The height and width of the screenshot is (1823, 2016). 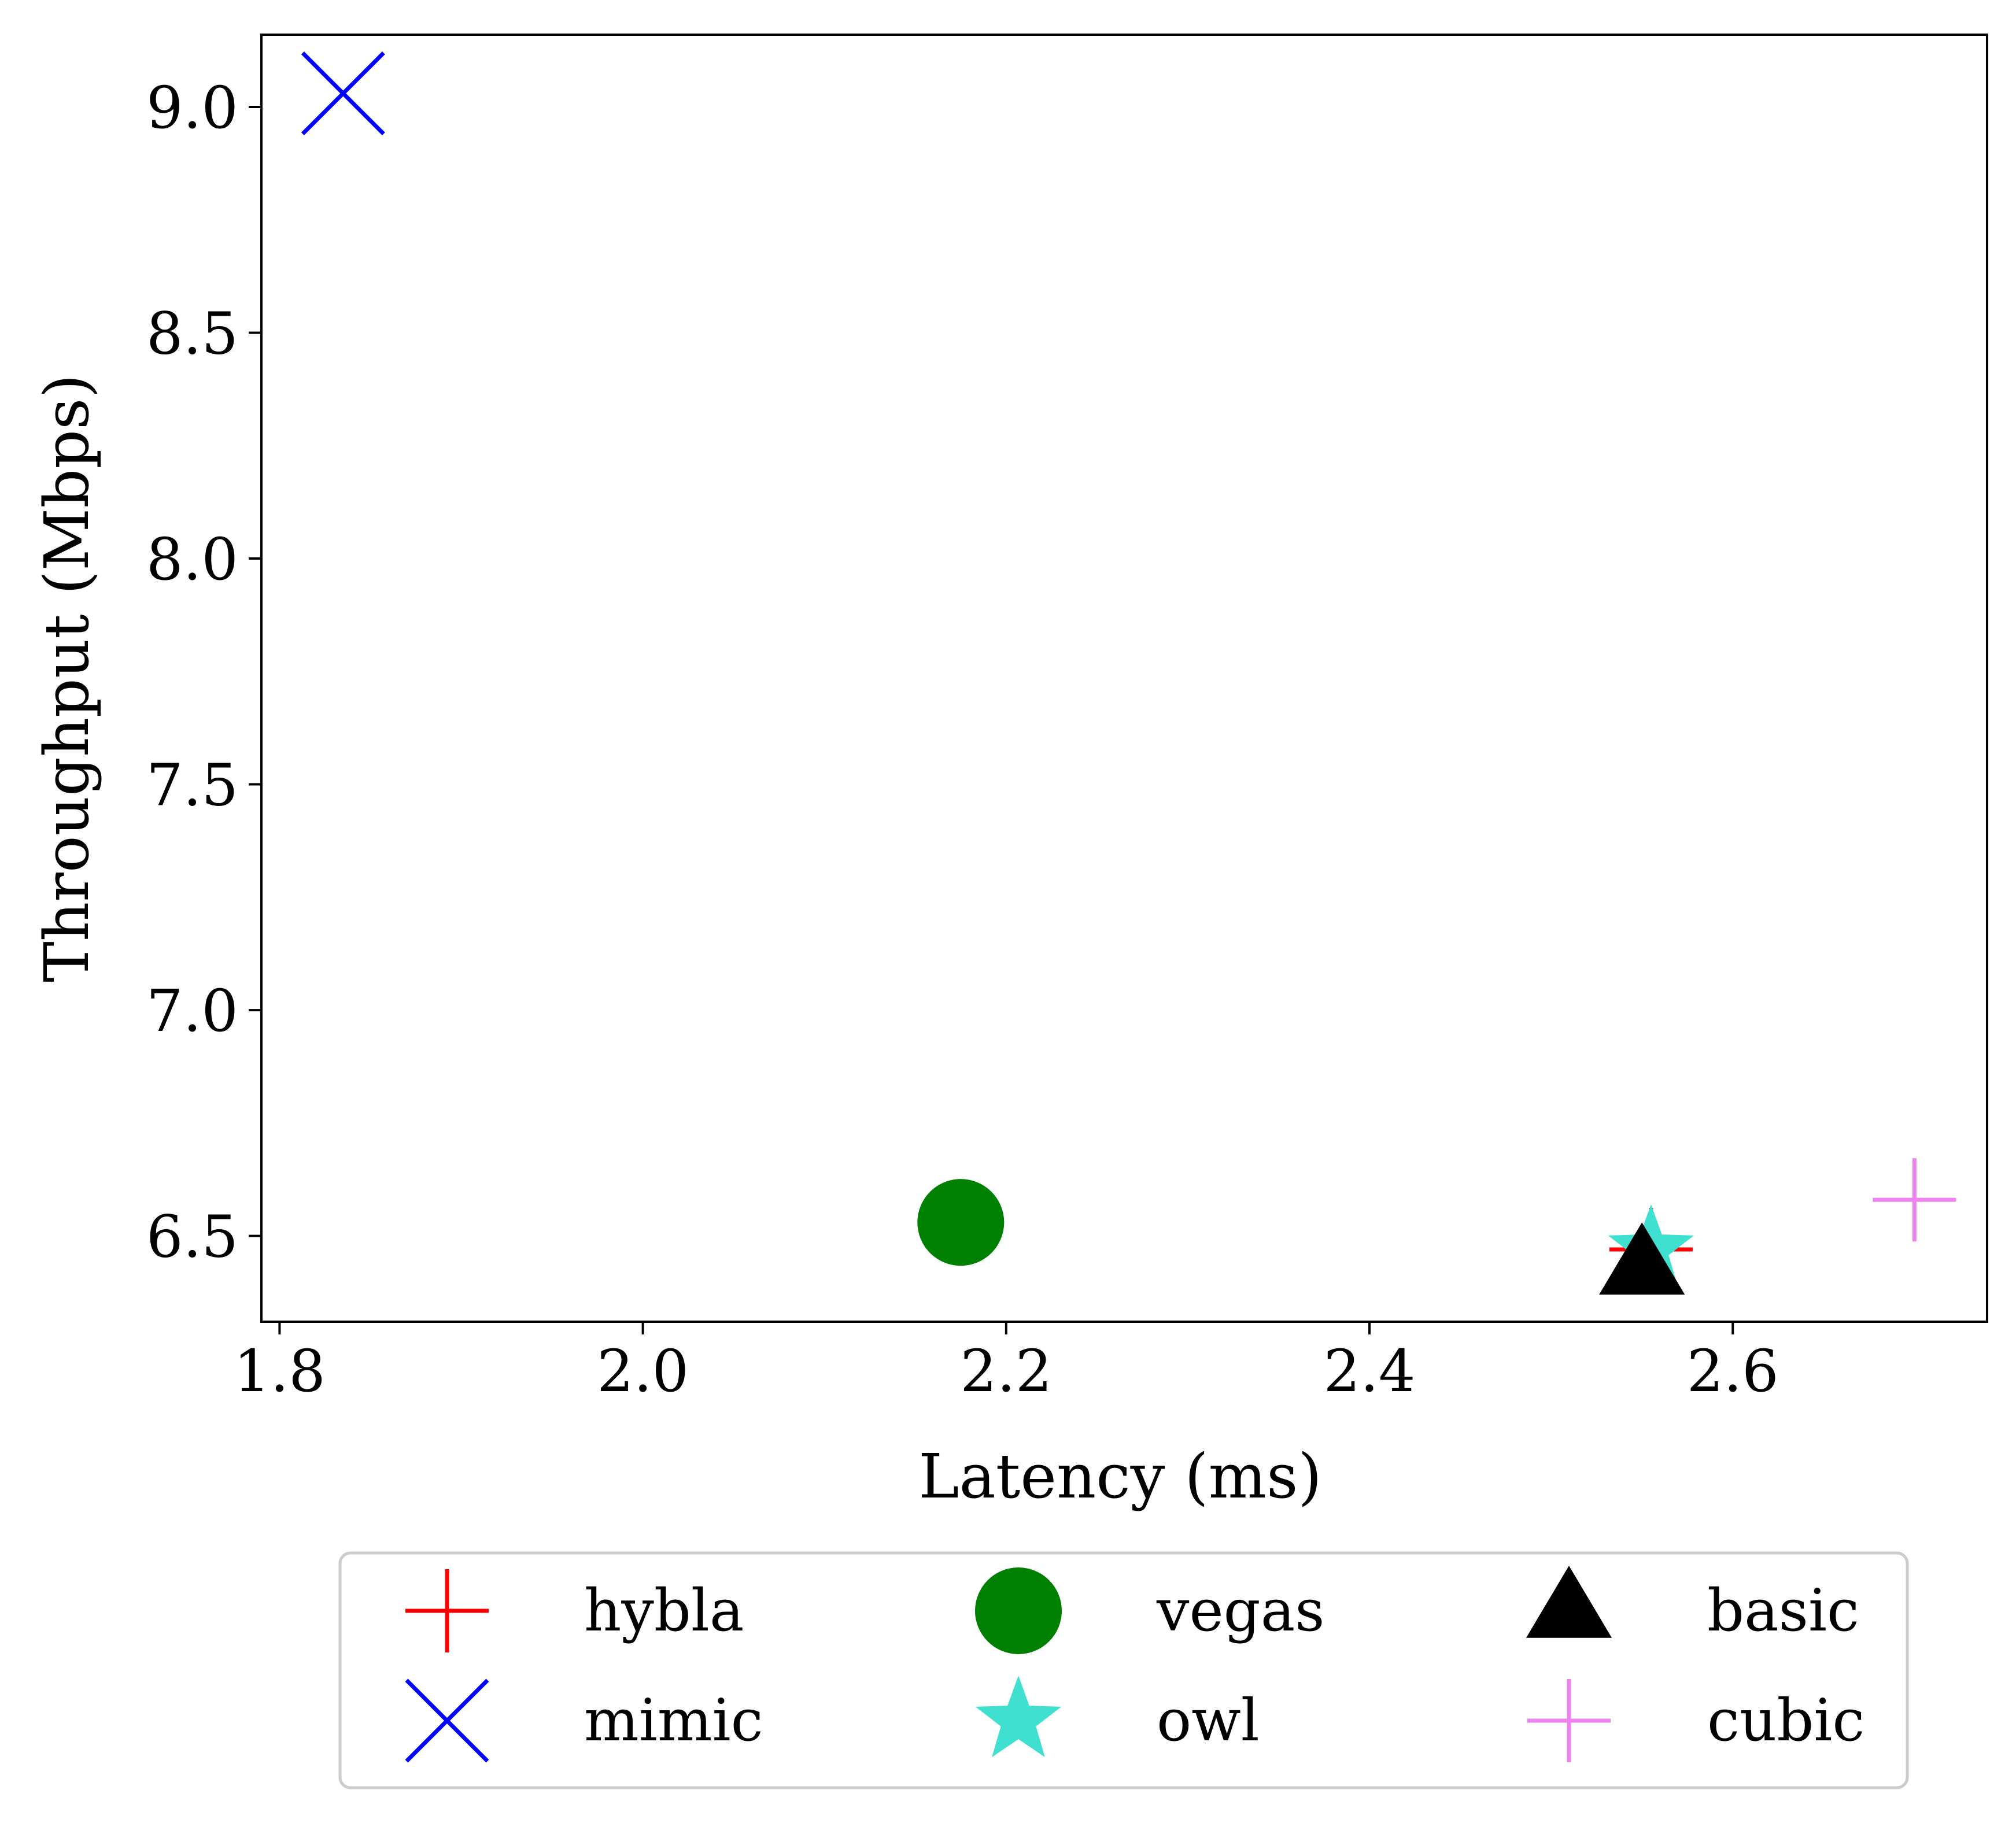 I want to click on legend-marker-owl, so click(x=1018, y=1717).